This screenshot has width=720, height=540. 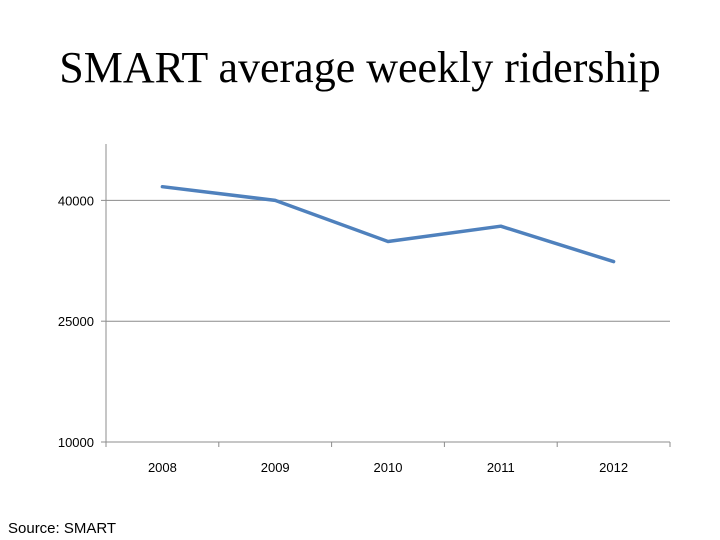 I want to click on x-tick-label: 2009, so click(x=275, y=467).